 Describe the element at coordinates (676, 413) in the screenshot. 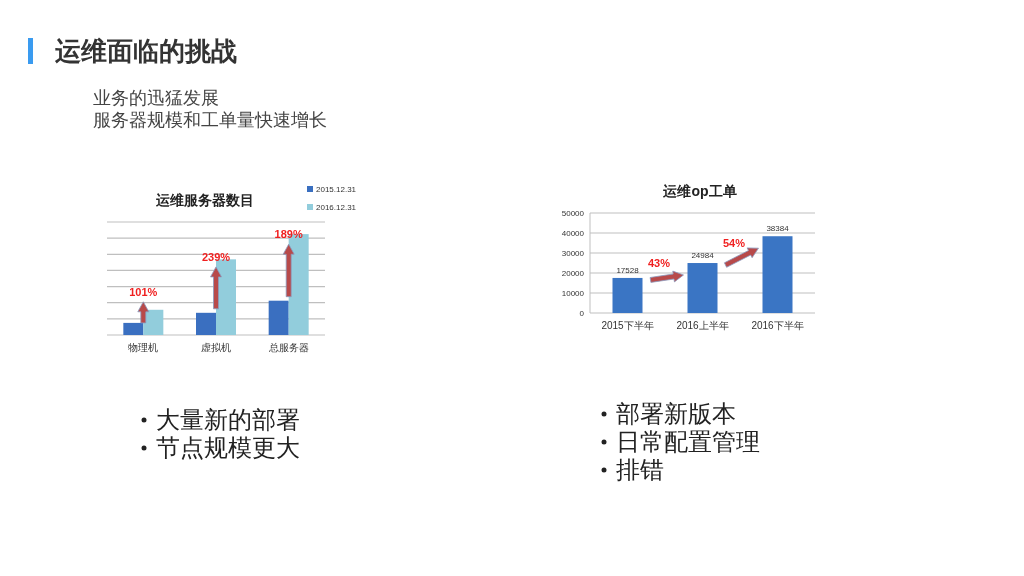

I see `text: 部署新版本` at that location.